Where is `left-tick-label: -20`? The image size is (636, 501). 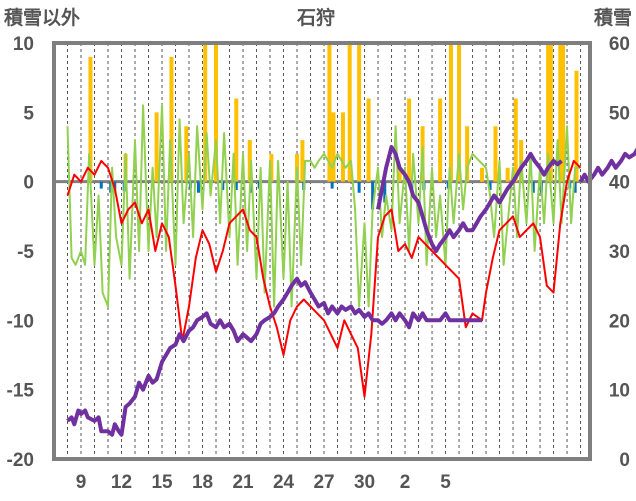 left-tick-label: -20 is located at coordinates (20, 460).